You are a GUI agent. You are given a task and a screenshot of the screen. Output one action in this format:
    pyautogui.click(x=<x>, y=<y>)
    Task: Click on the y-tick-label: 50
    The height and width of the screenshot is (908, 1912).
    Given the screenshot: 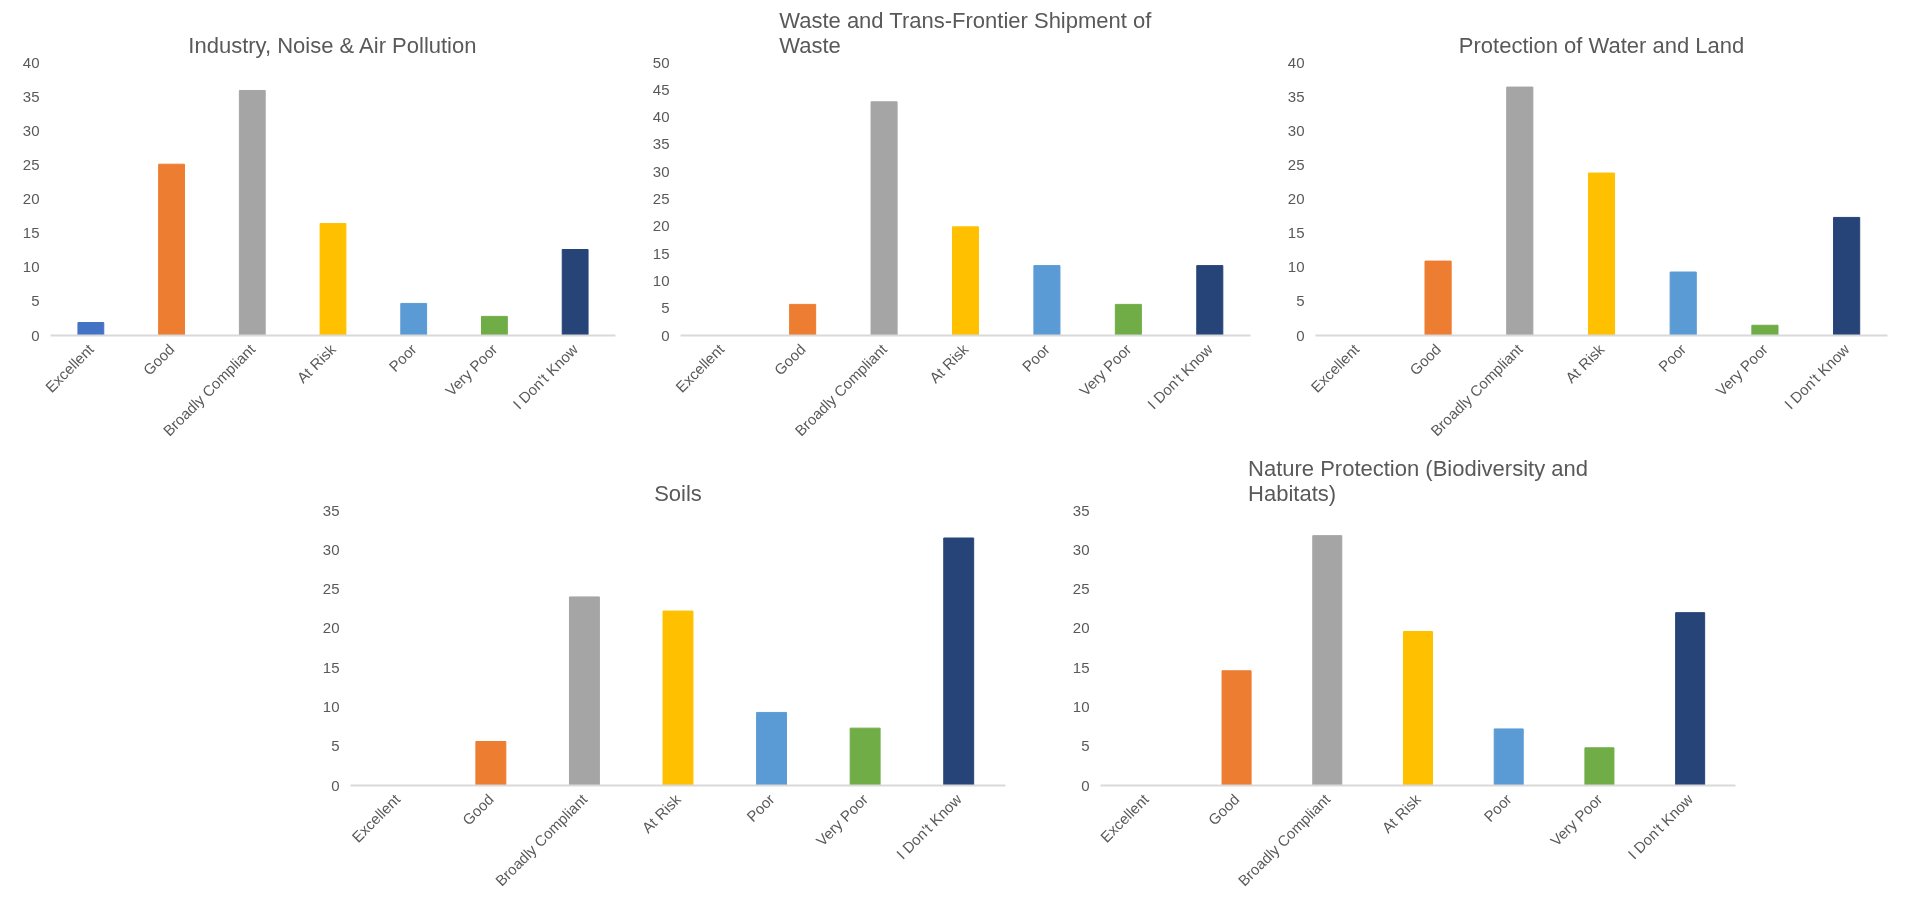 What is the action you would take?
    pyautogui.click(x=661, y=62)
    